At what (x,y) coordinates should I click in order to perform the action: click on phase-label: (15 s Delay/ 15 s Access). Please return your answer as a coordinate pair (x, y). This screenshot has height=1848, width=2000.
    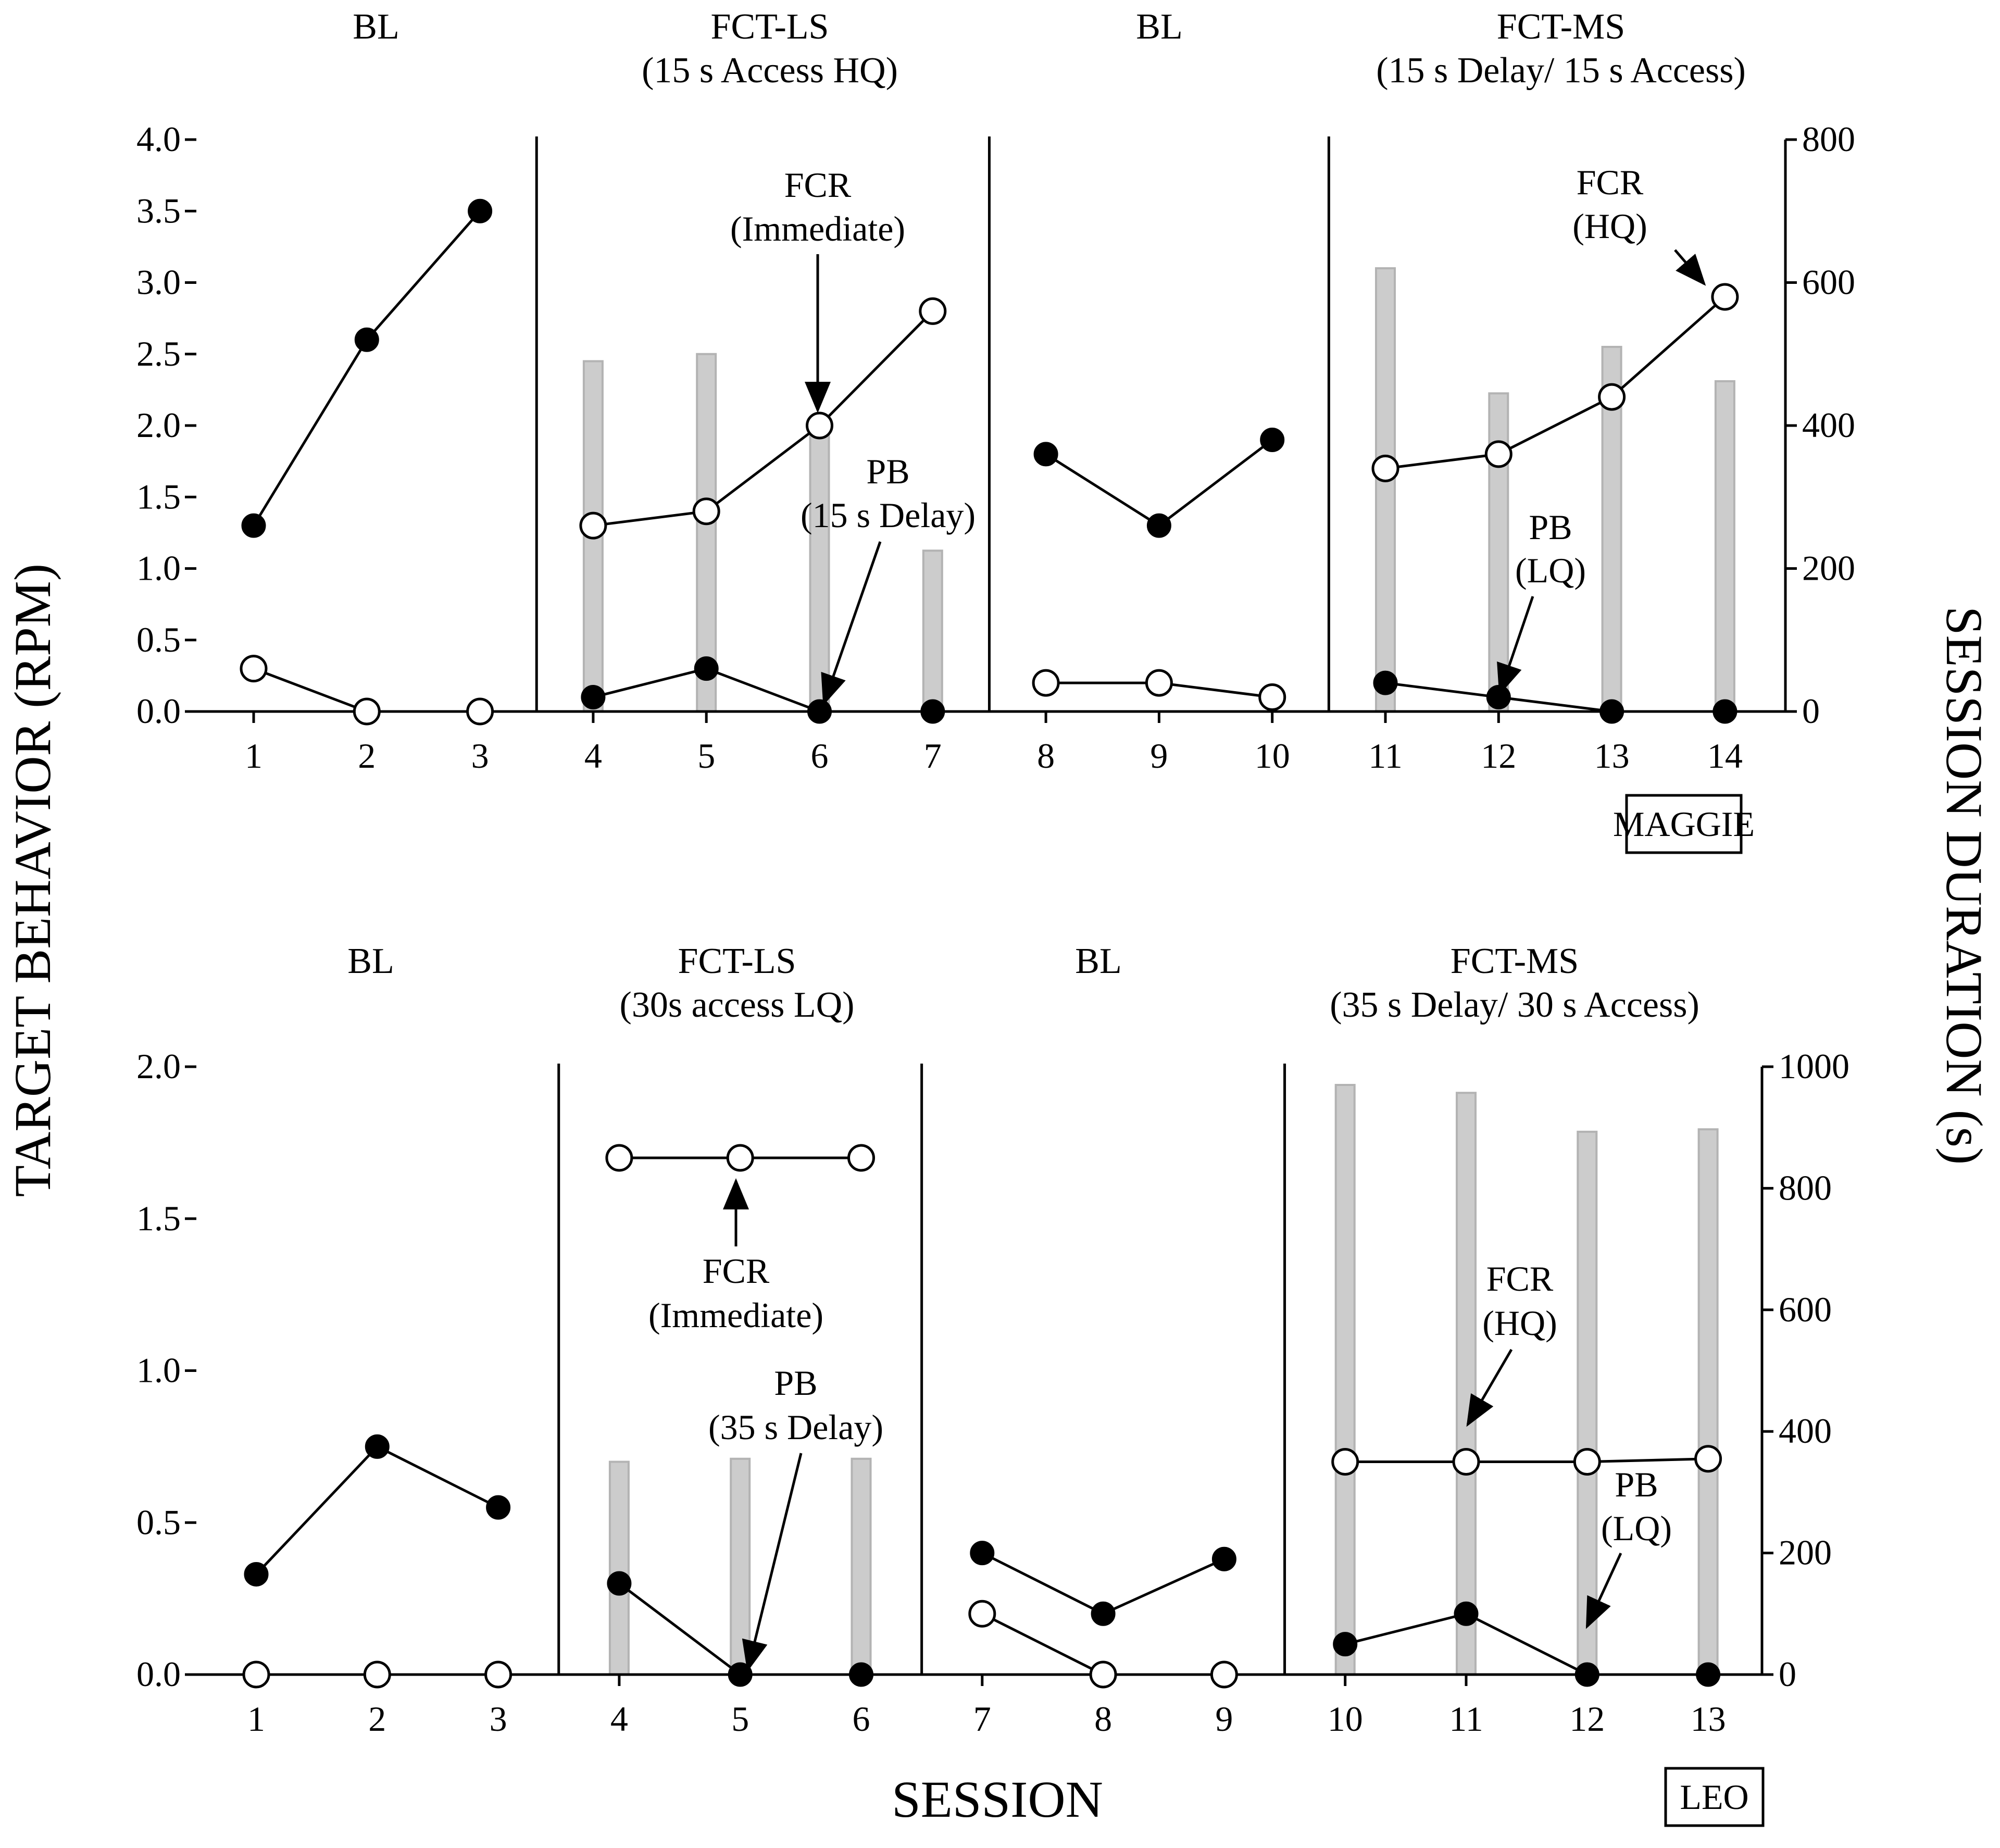
    Looking at the image, I should click on (1561, 71).